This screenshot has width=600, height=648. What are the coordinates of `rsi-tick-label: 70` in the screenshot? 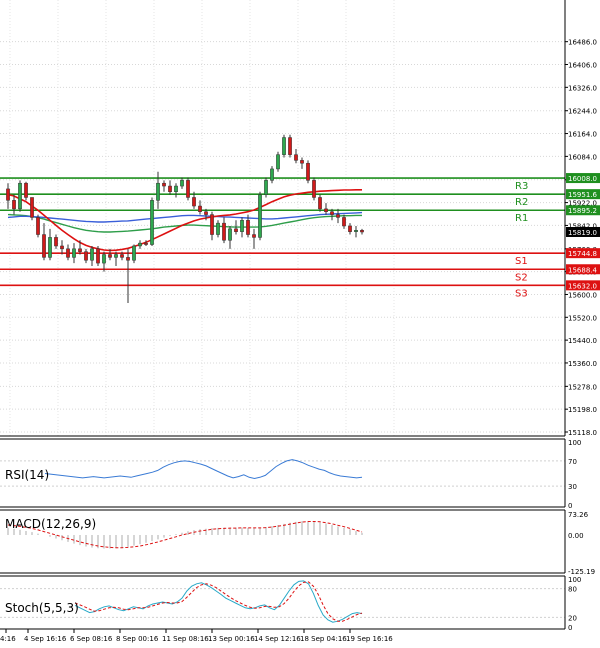 It's located at (572, 462).